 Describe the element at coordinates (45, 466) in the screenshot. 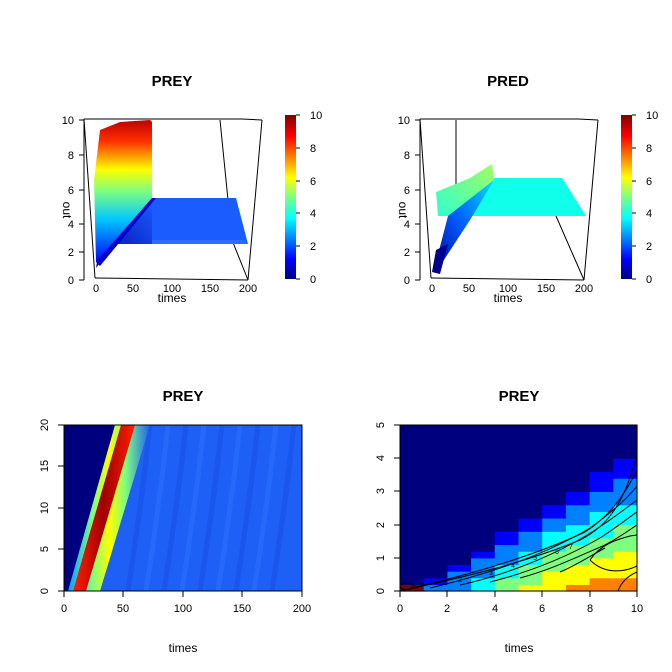

I see `heatmap3-ytick: 15` at that location.